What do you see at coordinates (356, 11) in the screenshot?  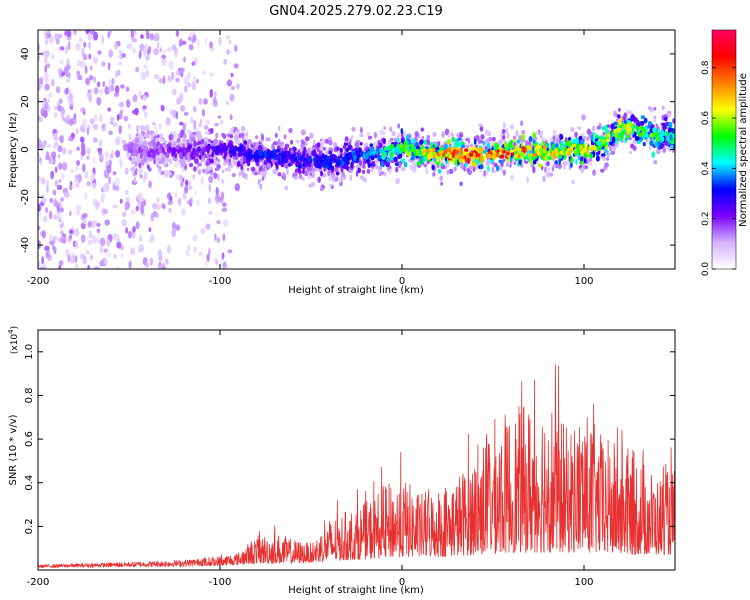 I see `figure-title: GN04.2025.279.02.23.C19` at bounding box center [356, 11].